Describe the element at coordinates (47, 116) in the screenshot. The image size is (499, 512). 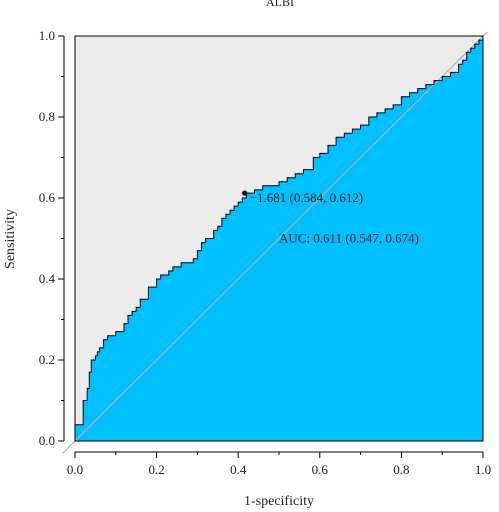
I see `y-tick-label: 0.8` at that location.